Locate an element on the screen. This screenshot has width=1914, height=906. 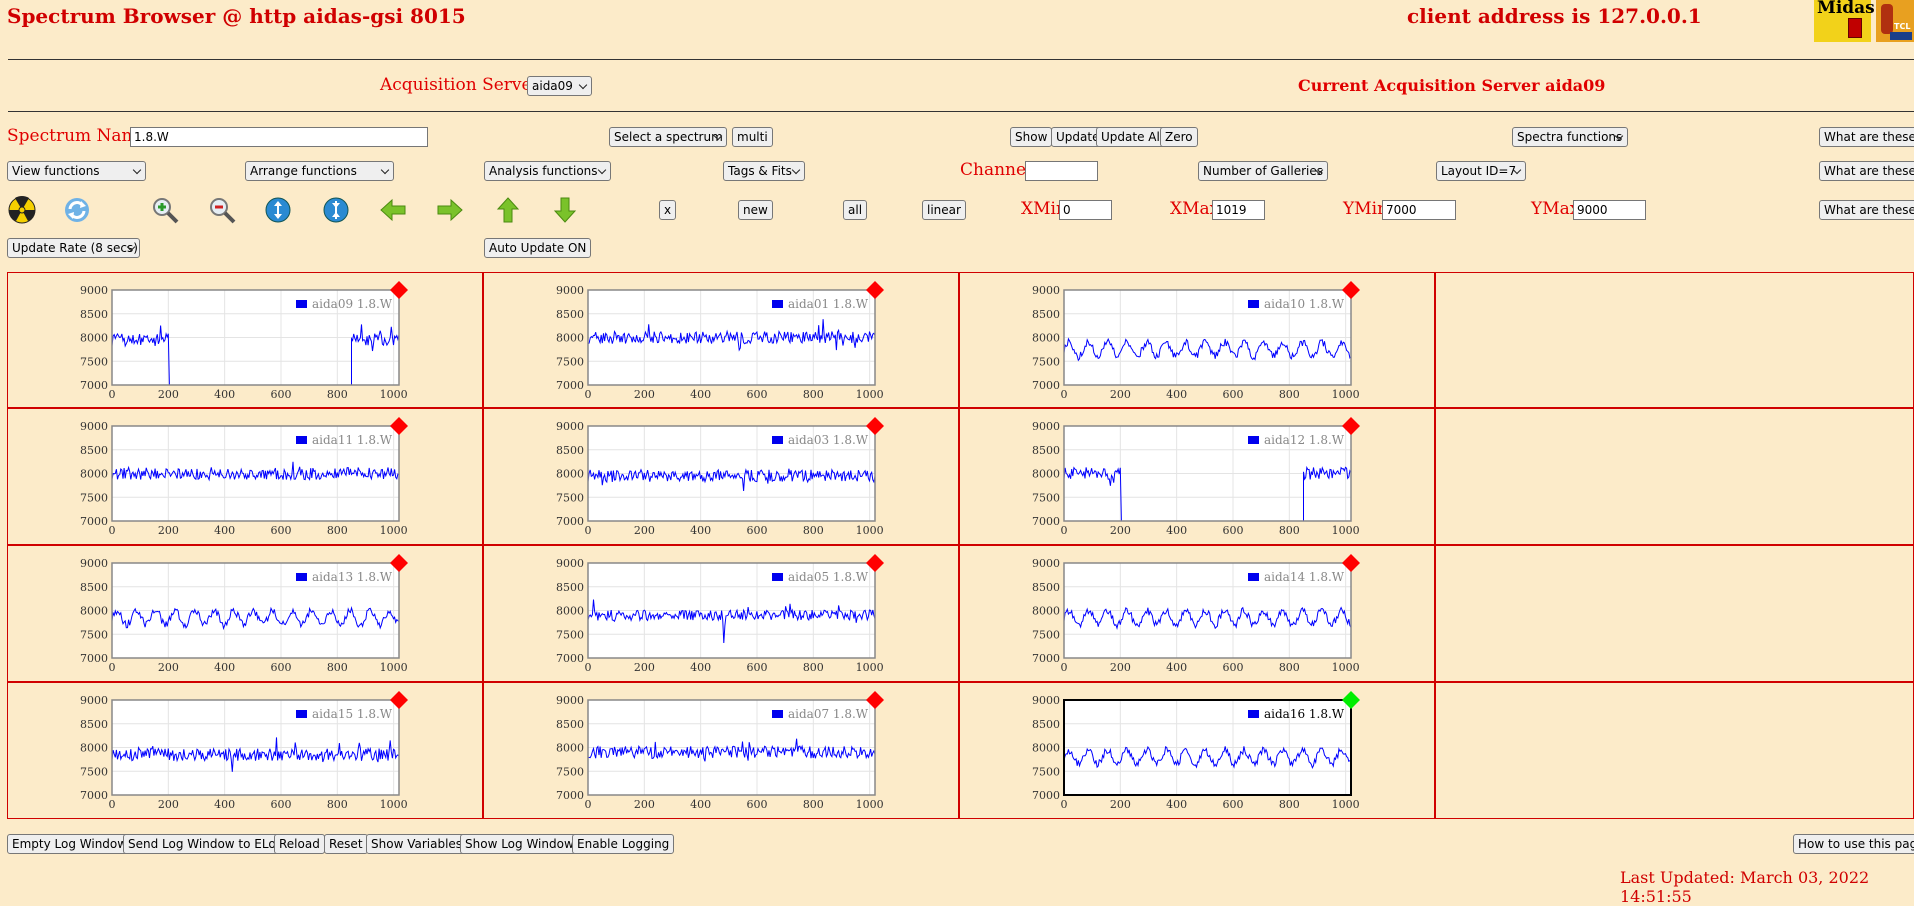
view-functions-dropdown: View functions is located at coordinates (76, 171).